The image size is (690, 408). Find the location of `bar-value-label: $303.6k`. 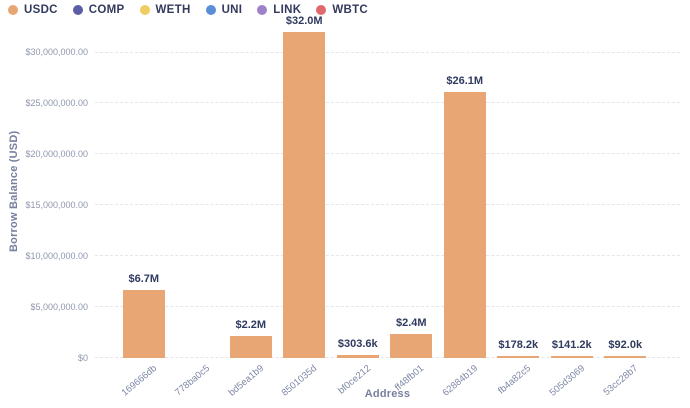

bar-value-label: $303.6k is located at coordinates (357, 343).